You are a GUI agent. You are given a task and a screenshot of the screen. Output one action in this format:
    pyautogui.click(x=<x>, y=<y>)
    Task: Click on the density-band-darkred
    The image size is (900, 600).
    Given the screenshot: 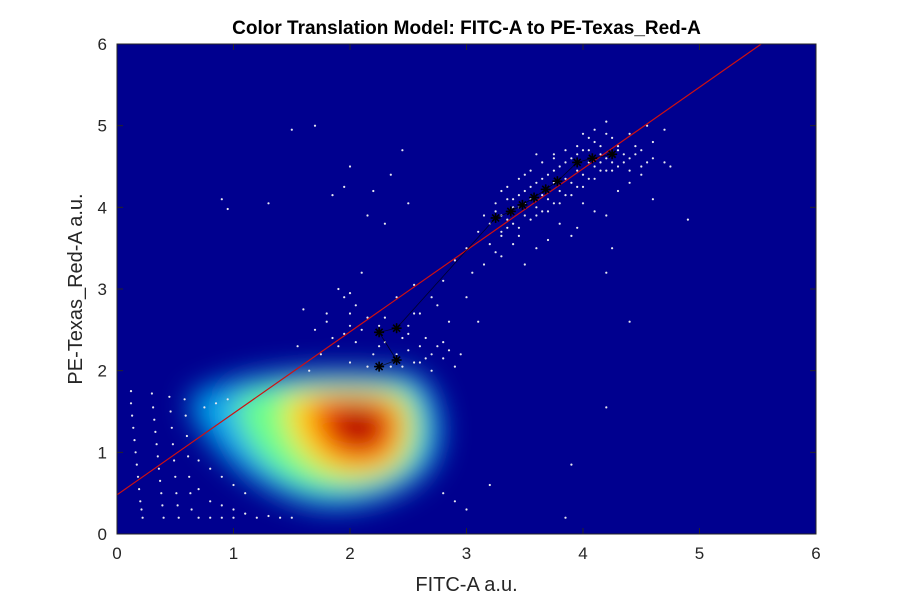 What is the action you would take?
    pyautogui.click(x=358, y=427)
    